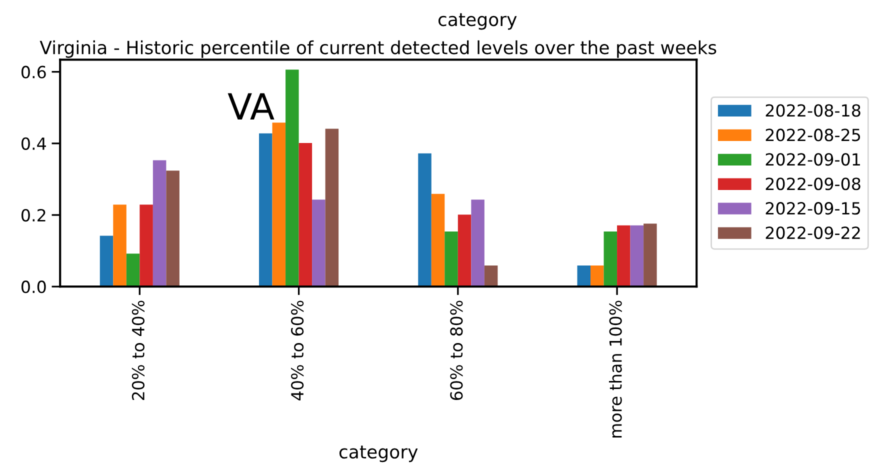 The image size is (884, 466). I want to click on y-tick-label: 0.2, so click(34, 215).